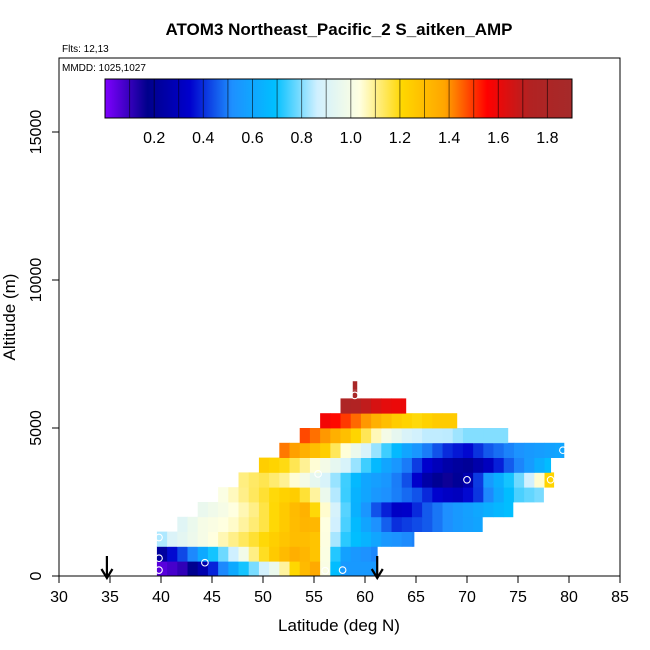 This screenshot has width=650, height=650. What do you see at coordinates (518, 597) in the screenshot?
I see `x-tick-label: 75` at bounding box center [518, 597].